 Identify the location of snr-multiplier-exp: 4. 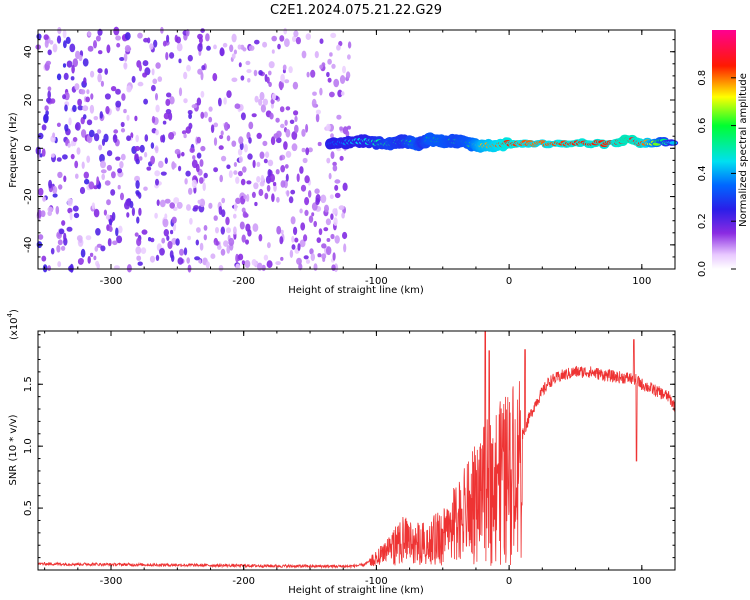
(10, 314).